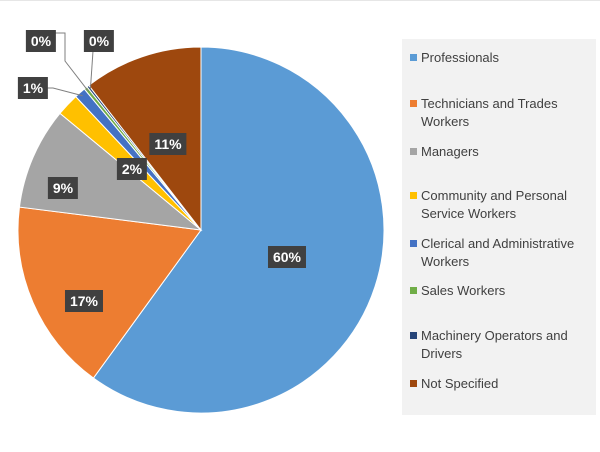  Describe the element at coordinates (494, 204) in the screenshot. I see `legend-label: Community and Personal Service Workers` at that location.